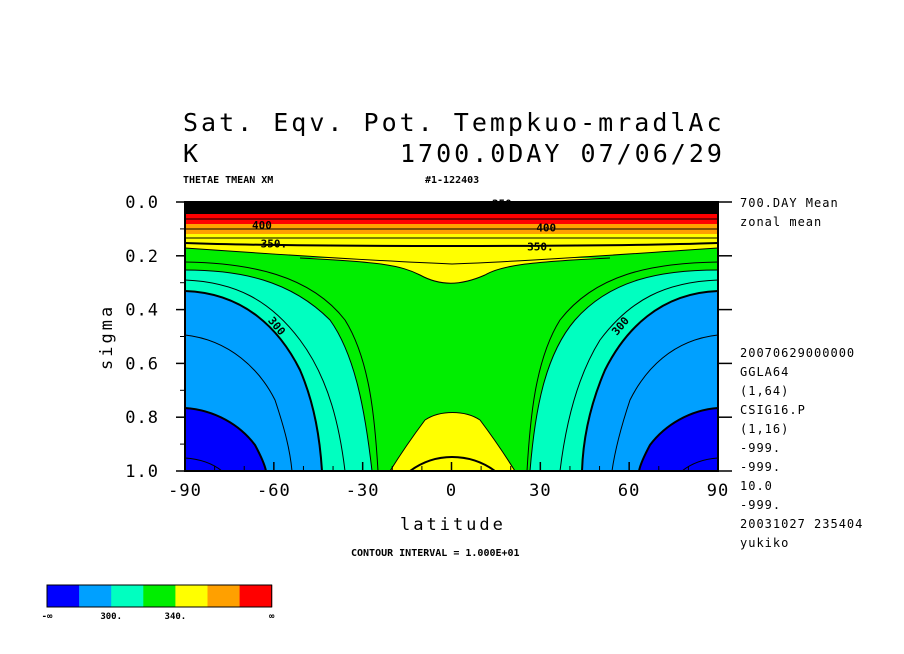 This screenshot has width=904, height=654. Describe the element at coordinates (764, 429) in the screenshot. I see `side-info-line: (1,16)` at that location.